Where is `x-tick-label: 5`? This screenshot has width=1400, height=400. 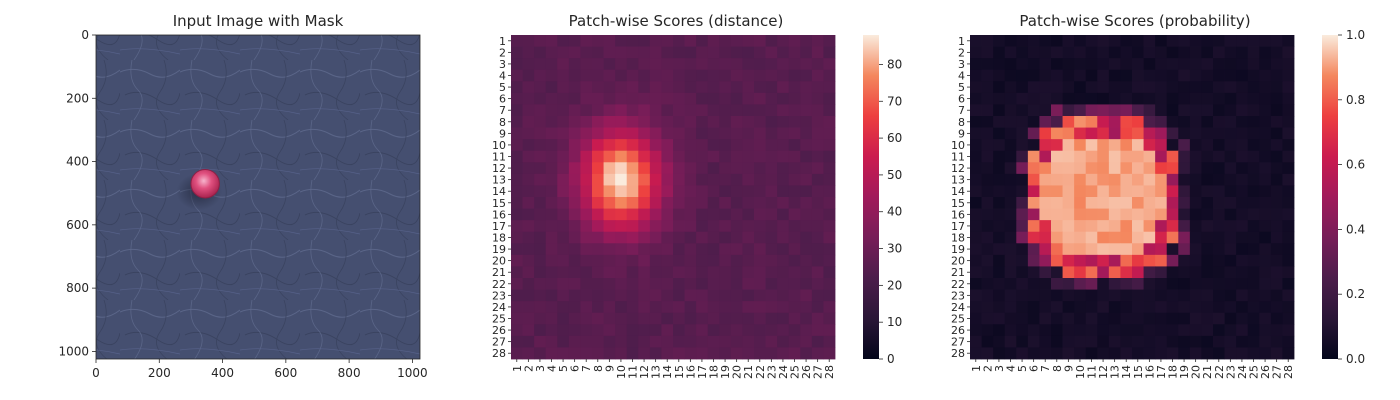 x-tick-label: 5 is located at coordinates (1022, 368).